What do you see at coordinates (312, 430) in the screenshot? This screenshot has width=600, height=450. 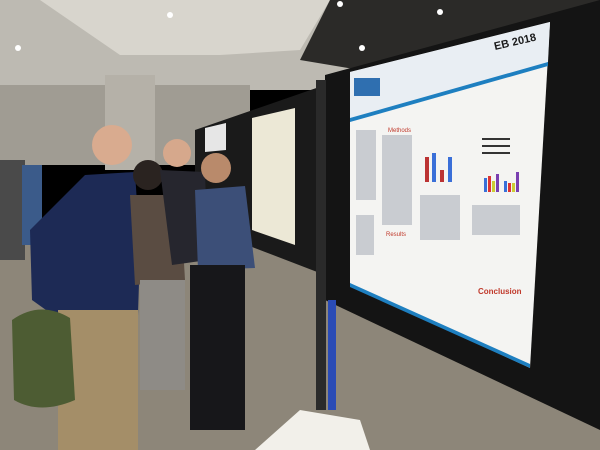 I see `foreground-papers` at bounding box center [312, 430].